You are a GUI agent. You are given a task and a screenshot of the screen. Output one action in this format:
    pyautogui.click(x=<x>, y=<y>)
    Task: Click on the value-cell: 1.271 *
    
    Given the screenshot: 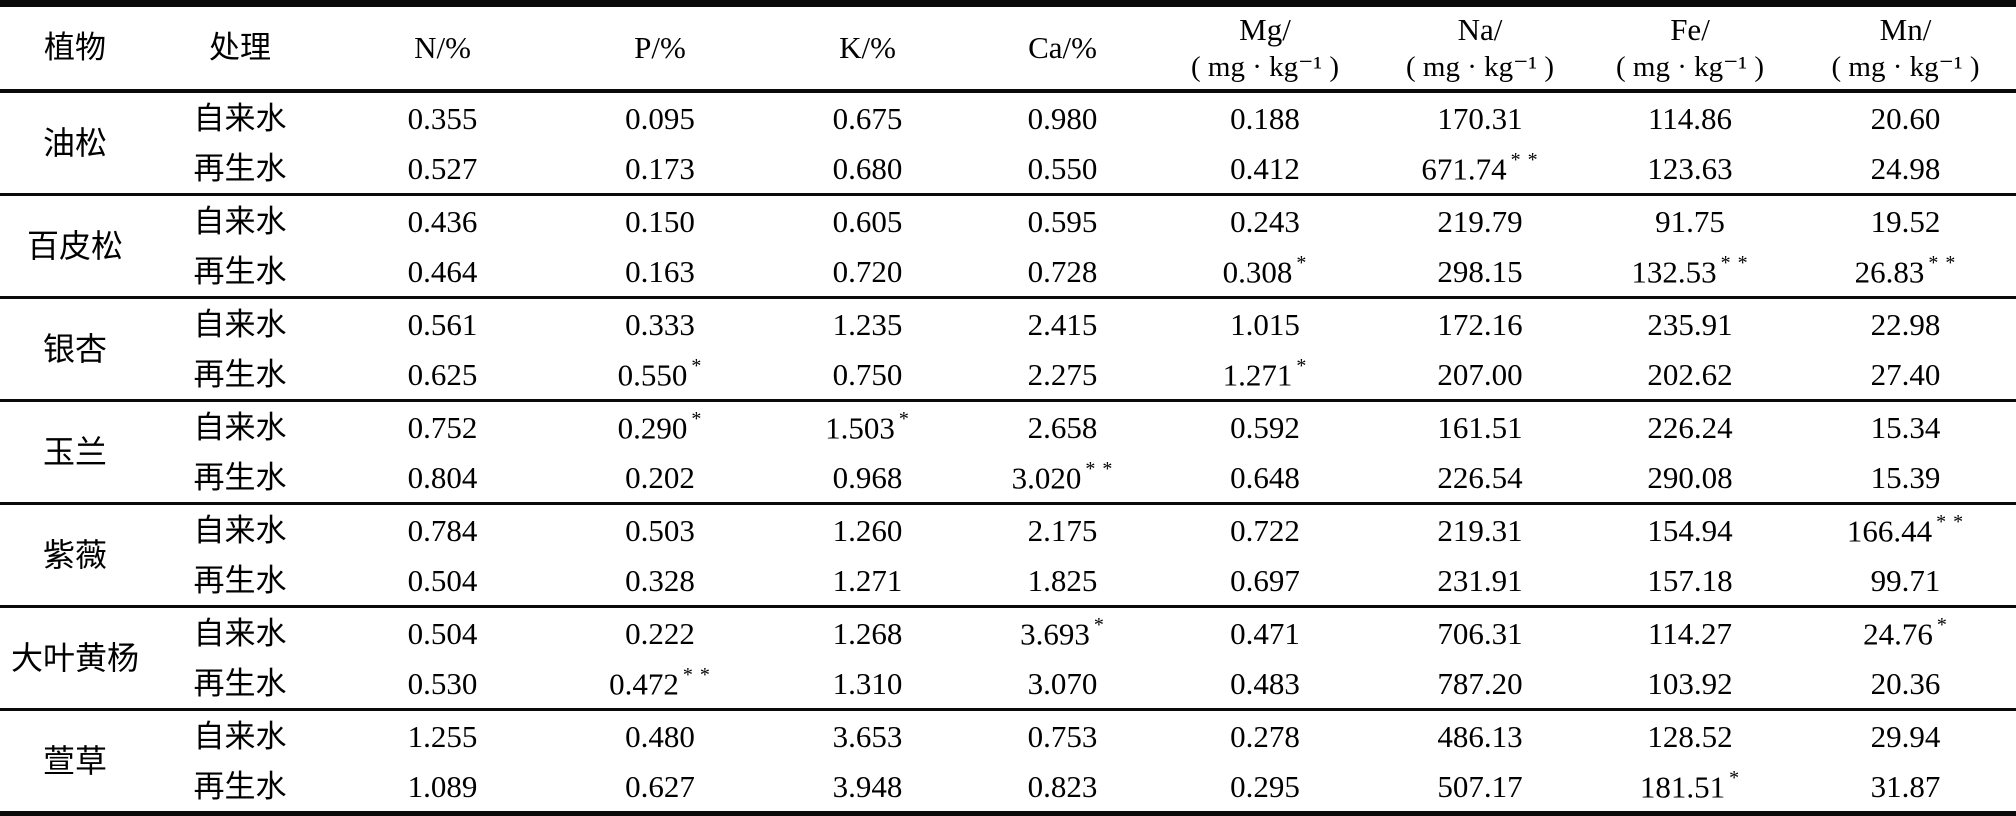 What is the action you would take?
    pyautogui.click(x=1265, y=375)
    